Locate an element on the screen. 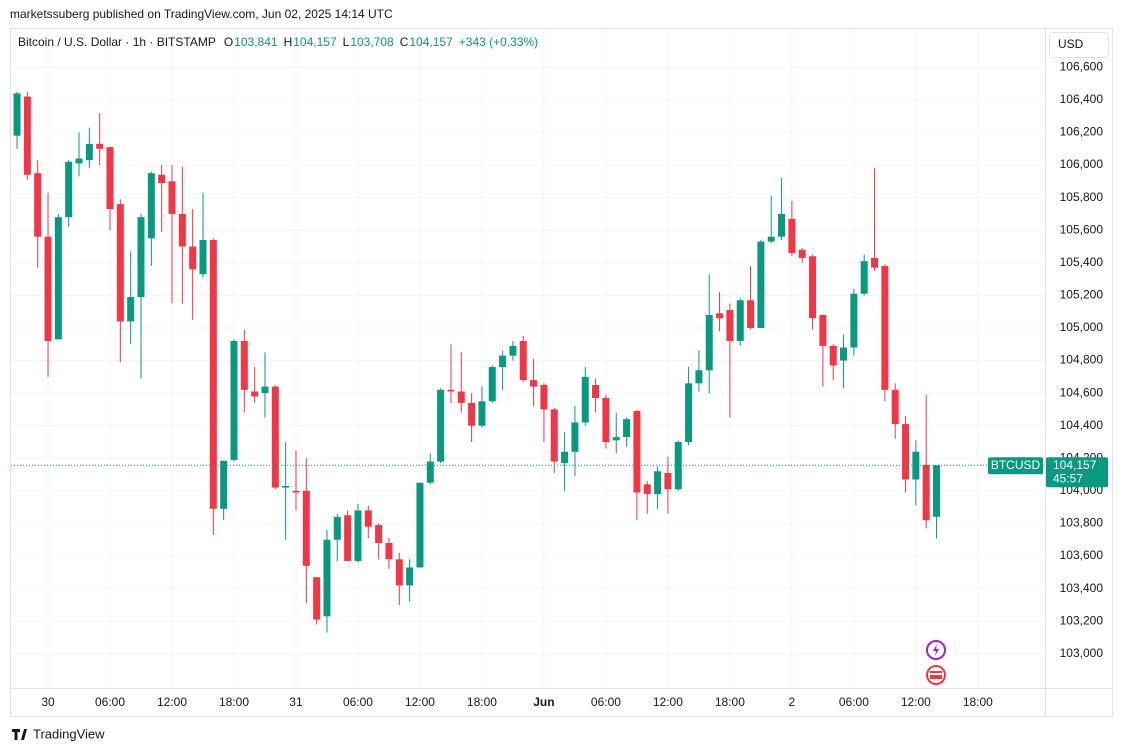 The image size is (1123, 751). event-icons is located at coordinates (936, 662).